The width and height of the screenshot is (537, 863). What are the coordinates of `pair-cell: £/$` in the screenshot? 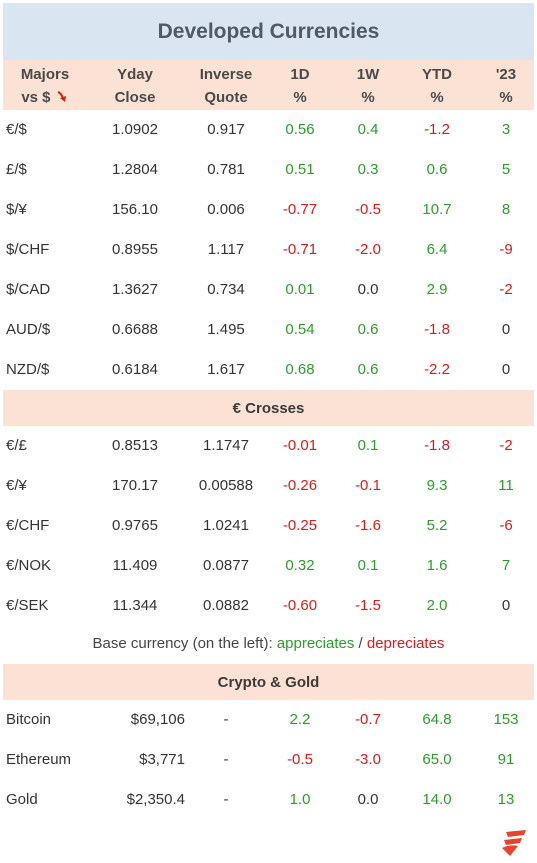 It's located at (16, 169).